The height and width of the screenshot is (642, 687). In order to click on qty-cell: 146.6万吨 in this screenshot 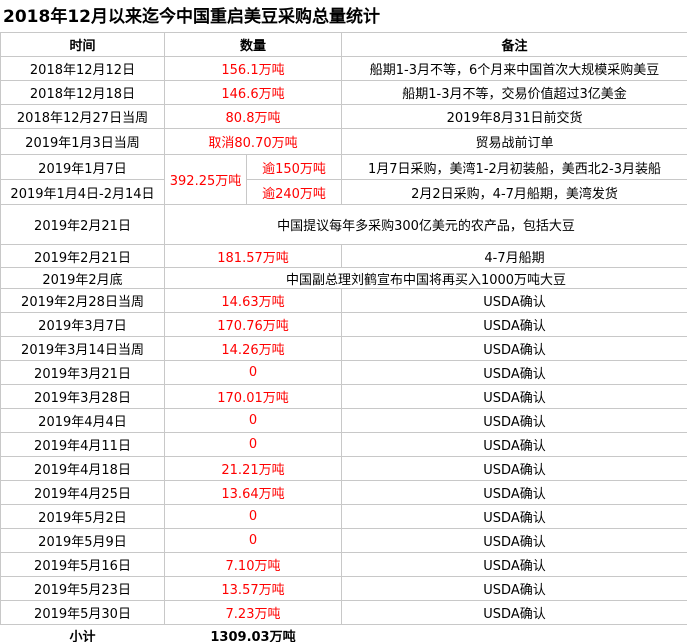, I will do `click(253, 92)`.